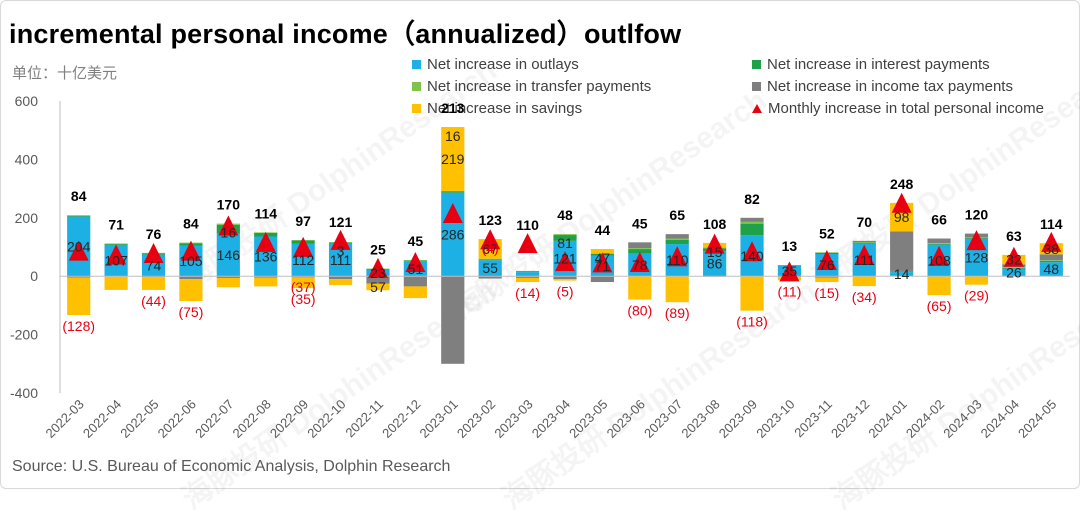 This screenshot has height=518, width=1080. Describe the element at coordinates (1014, 260) in the screenshot. I see `data-label: 32` at that location.